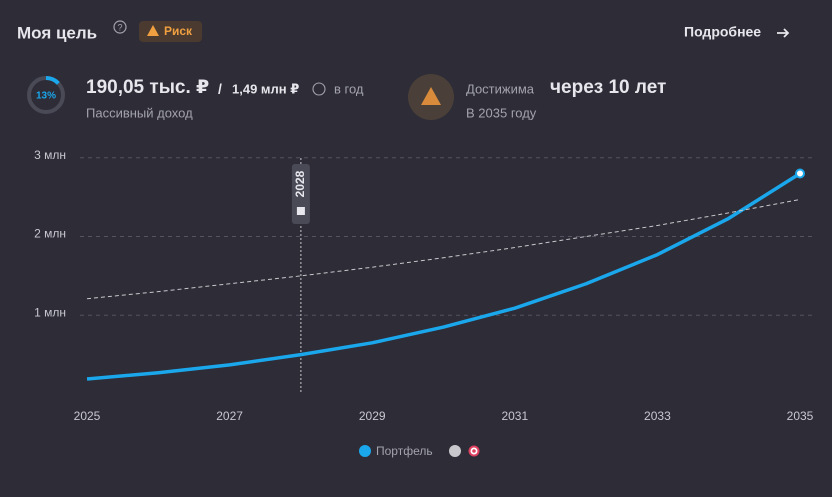 The width and height of the screenshot is (832, 497). I want to click on x-tick-label: 2029, so click(372, 416).